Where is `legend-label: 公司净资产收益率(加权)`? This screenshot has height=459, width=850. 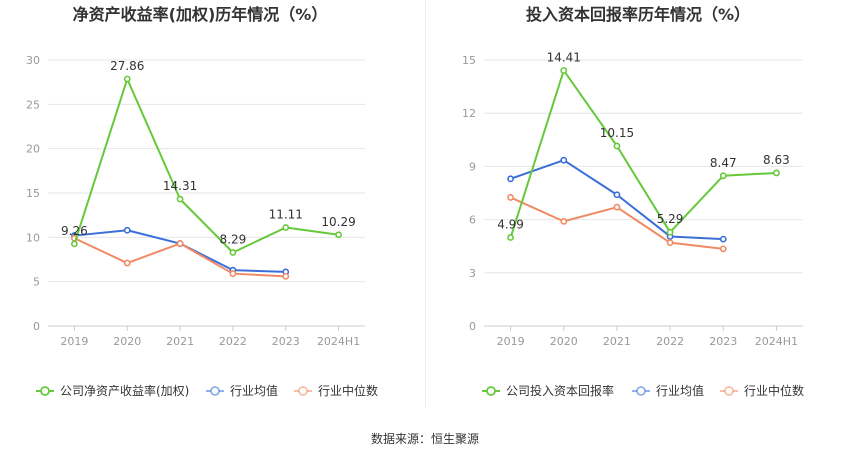 legend-label: 公司净资产收益率(加权) is located at coordinates (124, 390).